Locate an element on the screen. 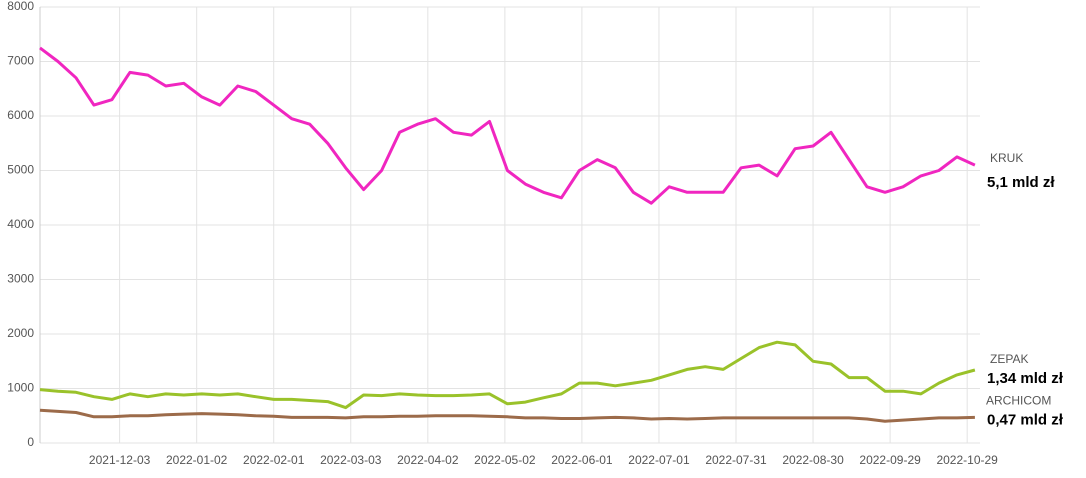 This screenshot has height=478, width=1086. series-name: ZEPAK is located at coordinates (1009, 359).